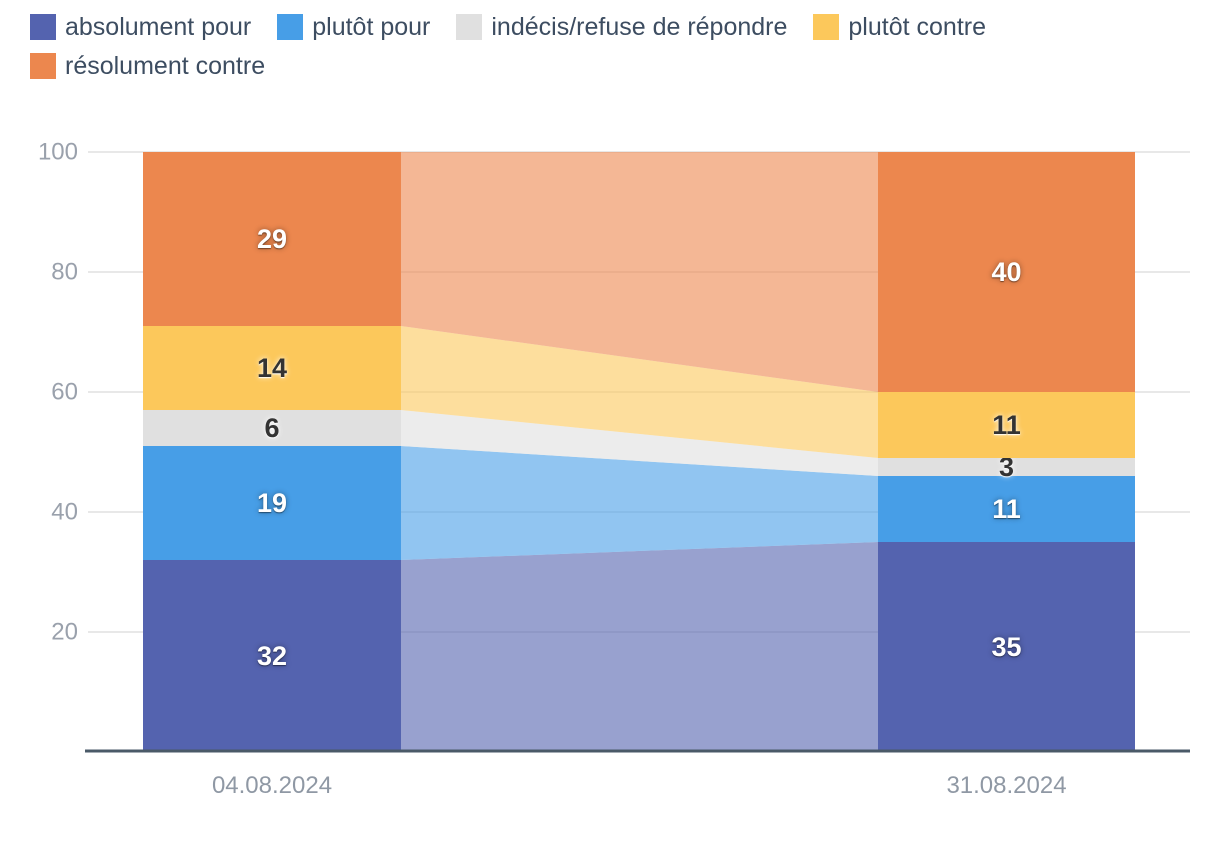 This screenshot has width=1220, height=860. What do you see at coordinates (917, 27) in the screenshot?
I see `legend-label: plutôt contre` at bounding box center [917, 27].